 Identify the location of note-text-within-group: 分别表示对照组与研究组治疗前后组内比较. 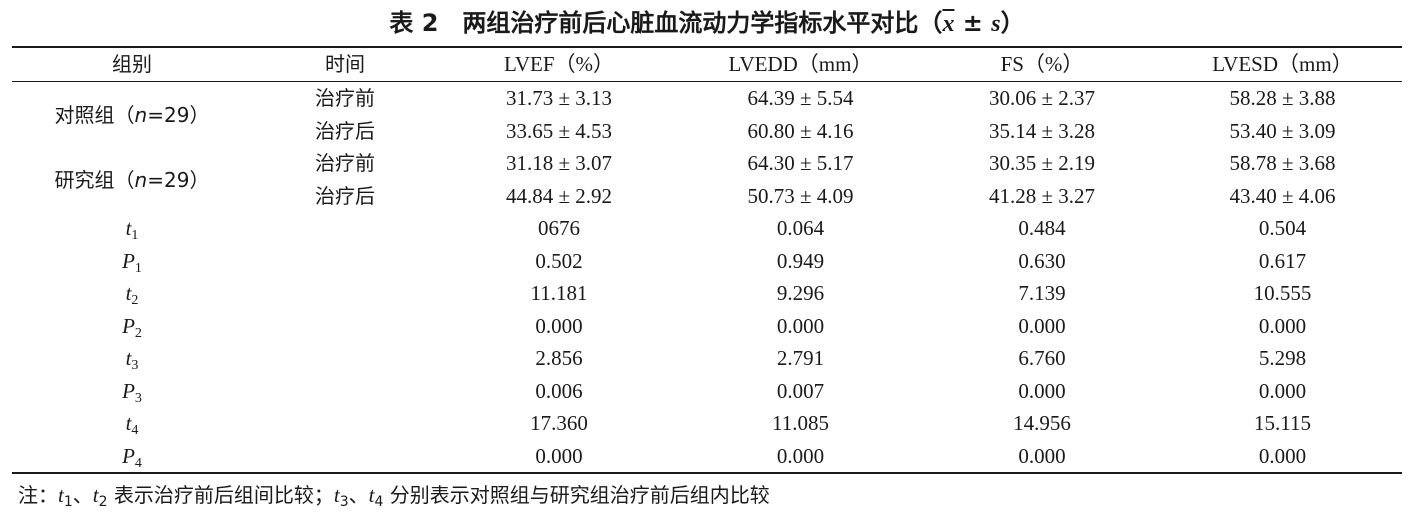
(576, 495).